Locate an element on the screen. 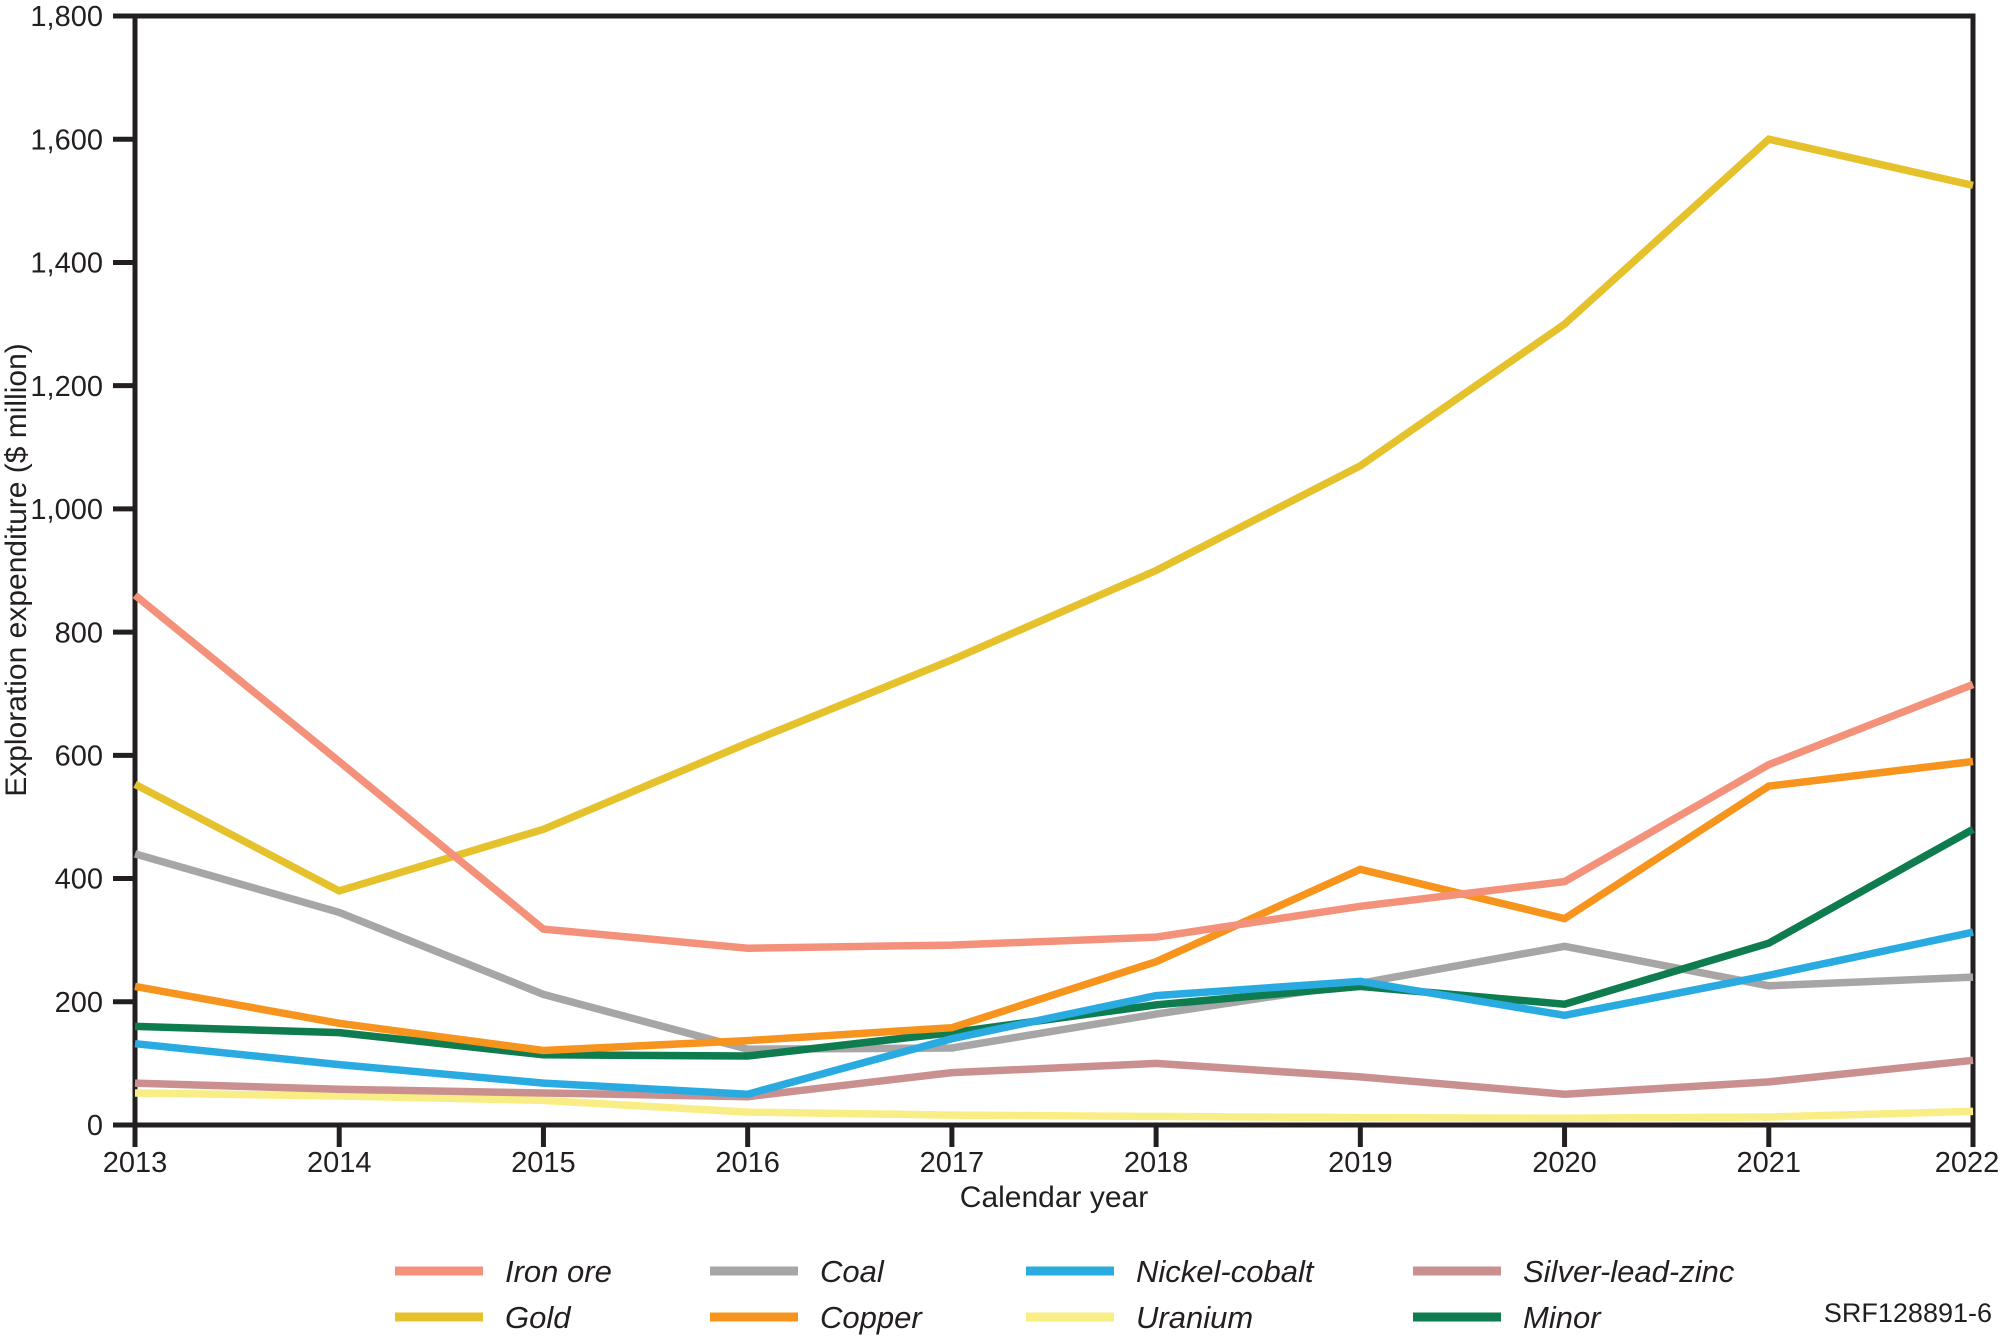  y-tick-label: 0 is located at coordinates (95, 1126).